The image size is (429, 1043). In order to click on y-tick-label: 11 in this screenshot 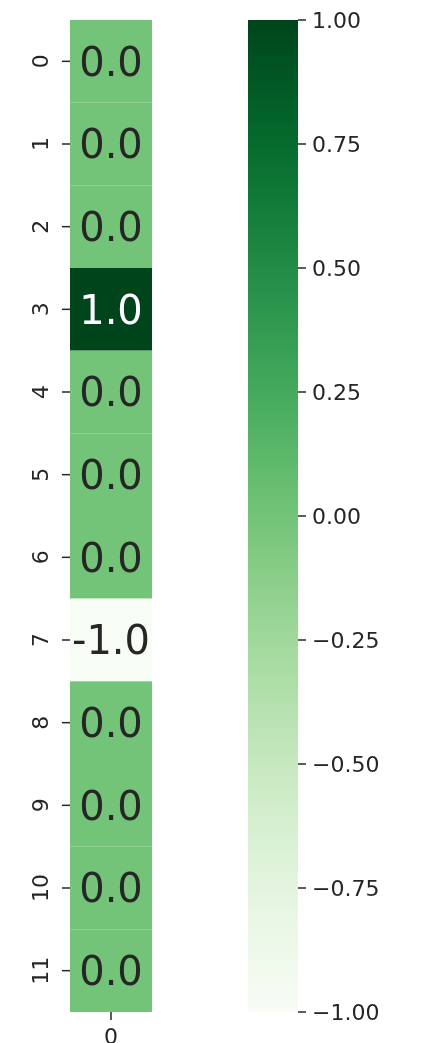, I will do `click(40, 970)`.